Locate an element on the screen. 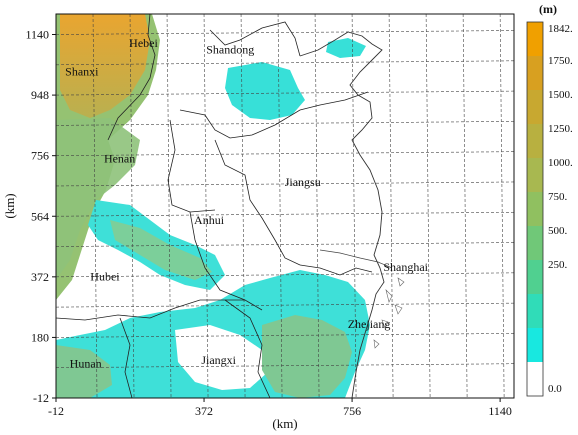 The height and width of the screenshot is (435, 578). yangtze-estuary is located at coordinates (356, 259).